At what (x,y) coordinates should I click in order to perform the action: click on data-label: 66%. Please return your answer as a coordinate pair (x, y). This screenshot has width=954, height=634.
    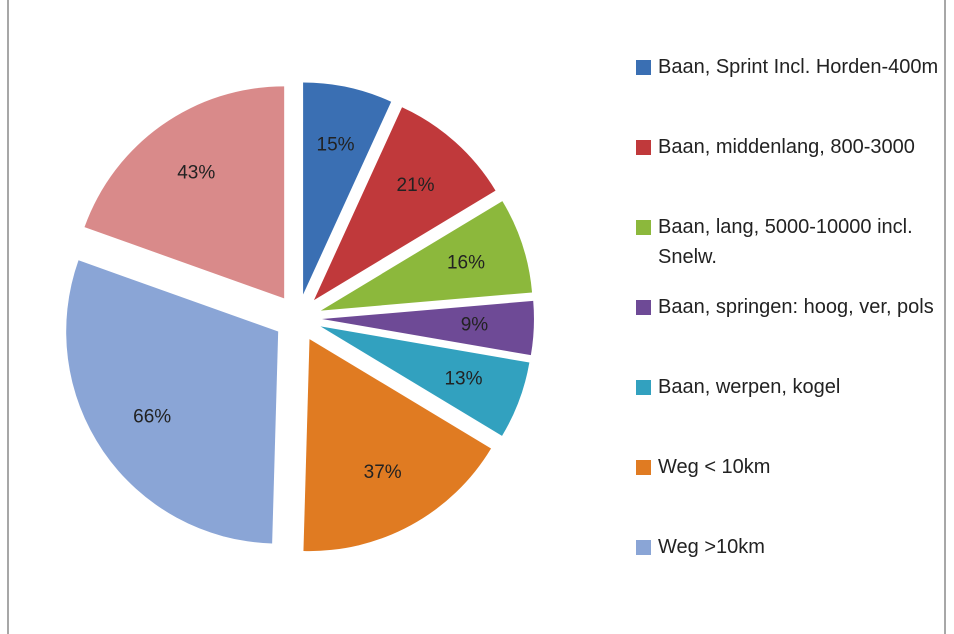
    Looking at the image, I should click on (152, 417).